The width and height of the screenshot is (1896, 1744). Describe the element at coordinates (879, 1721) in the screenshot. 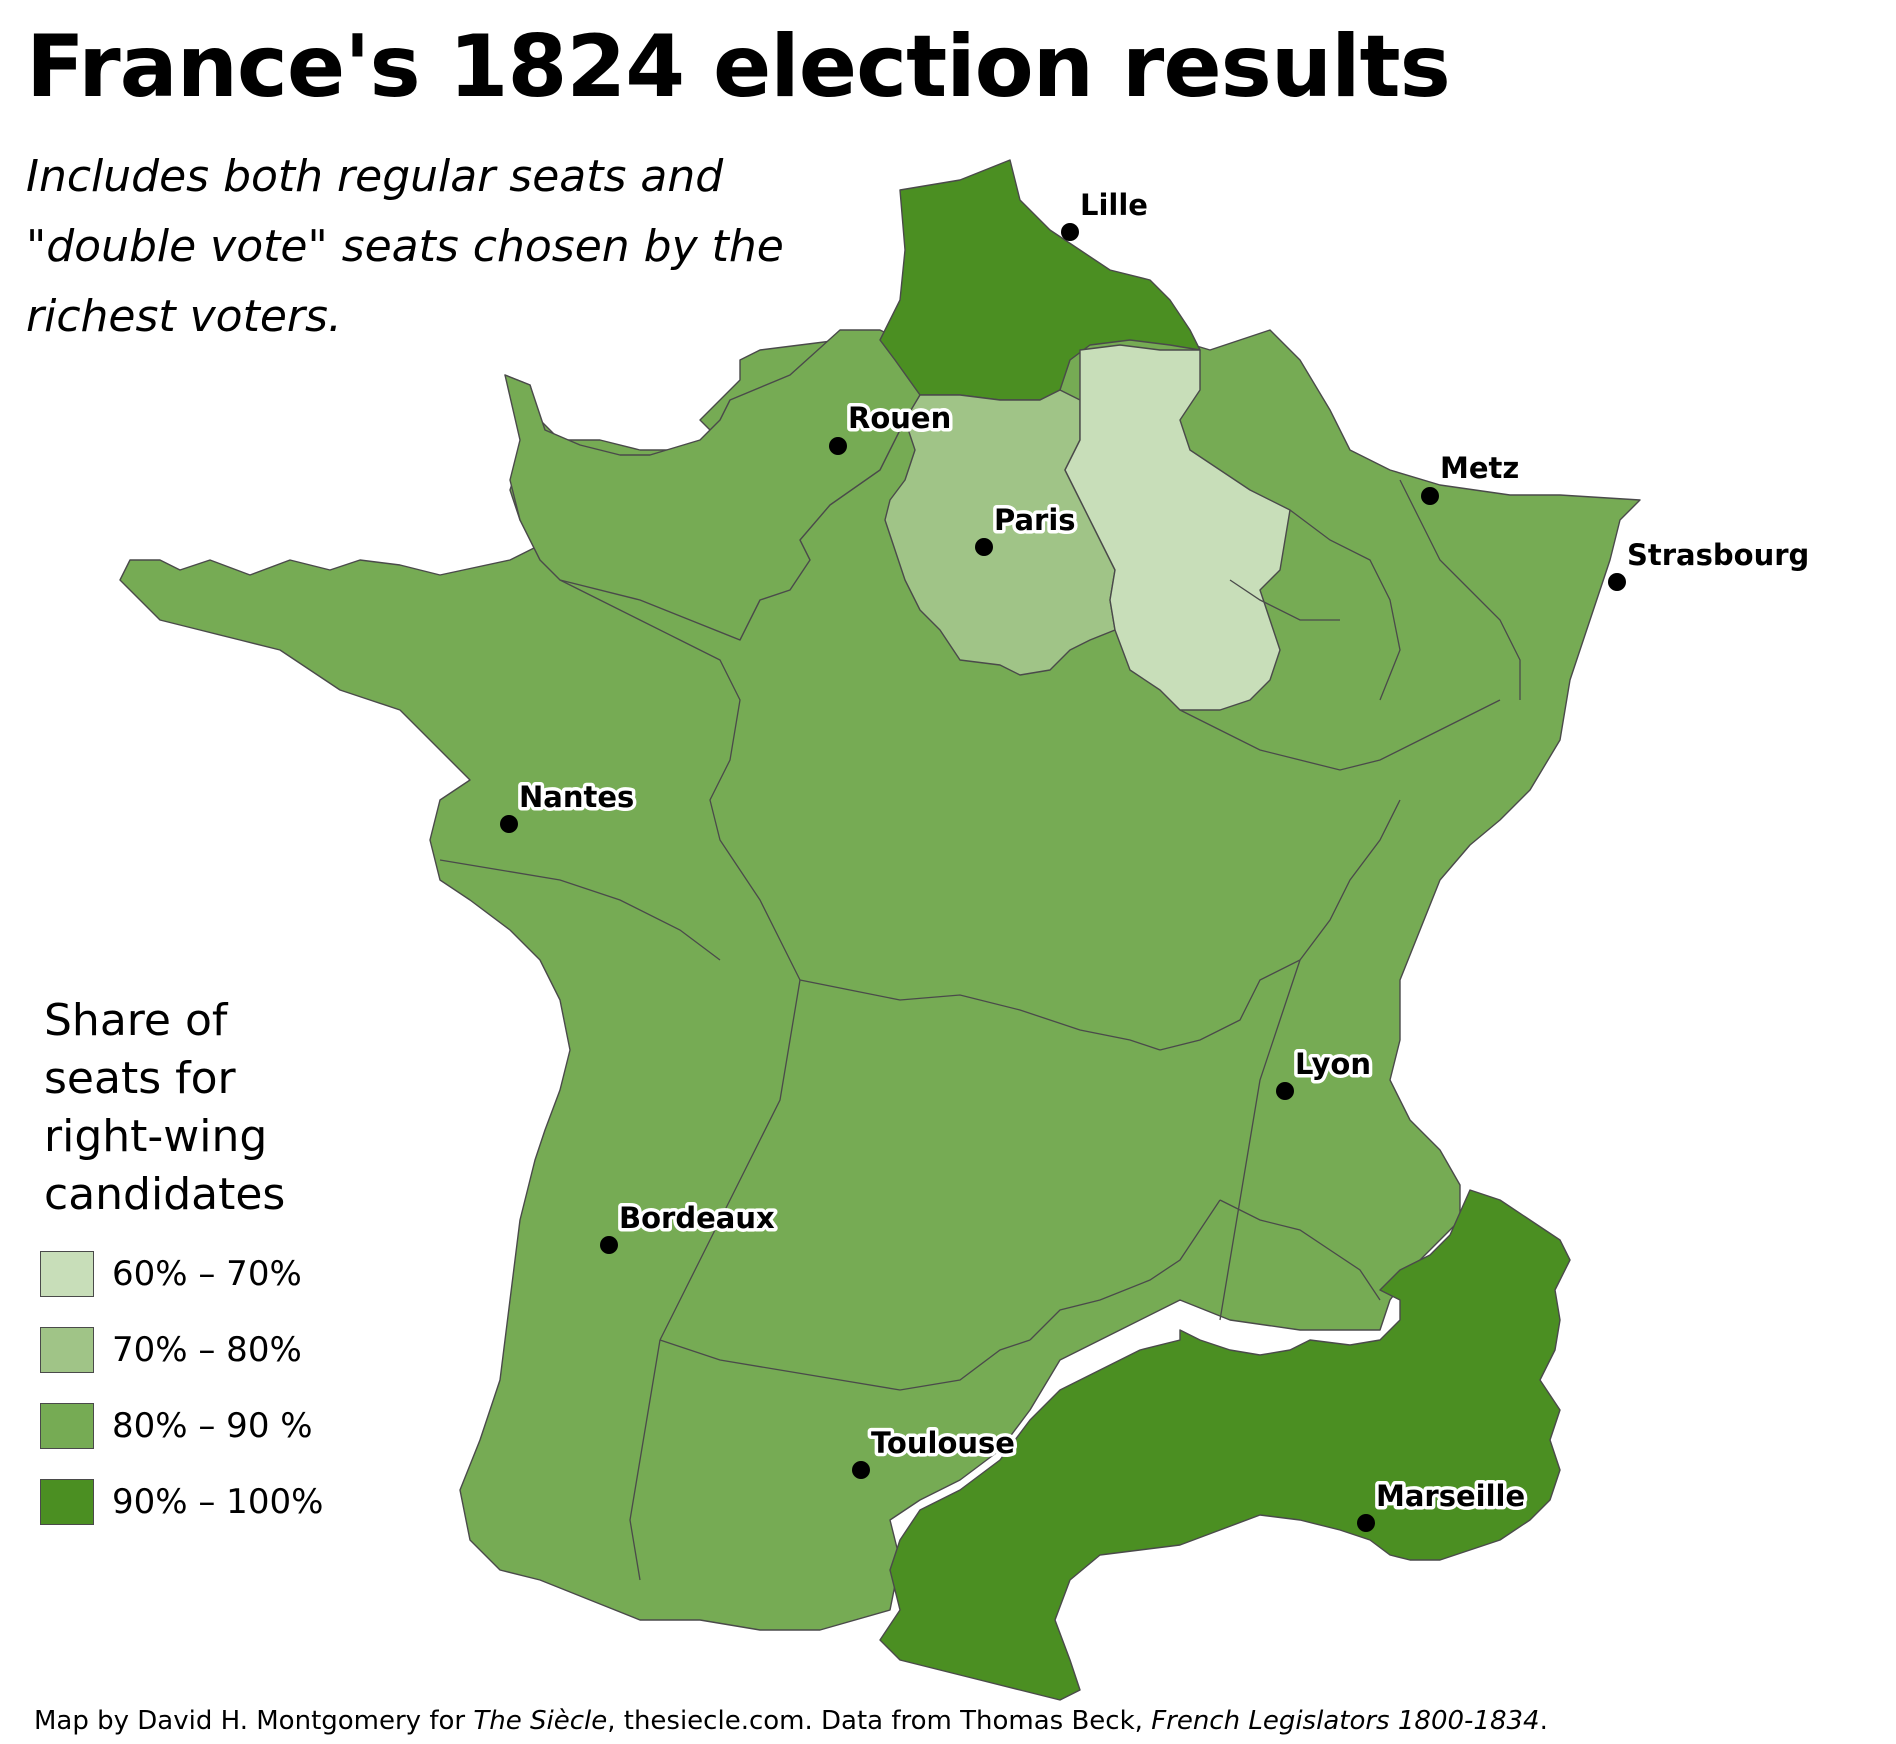

I see `credit-middle: , thesiecle.com. Data from Thomas Beck,` at that location.